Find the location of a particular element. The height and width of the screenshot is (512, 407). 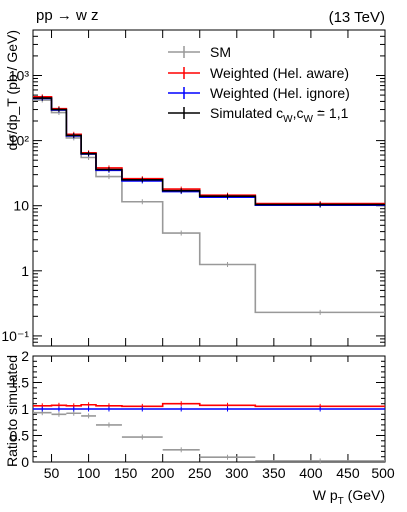

legend-hel-aware-label: Weighted (Hel. aware) is located at coordinates (279, 73).